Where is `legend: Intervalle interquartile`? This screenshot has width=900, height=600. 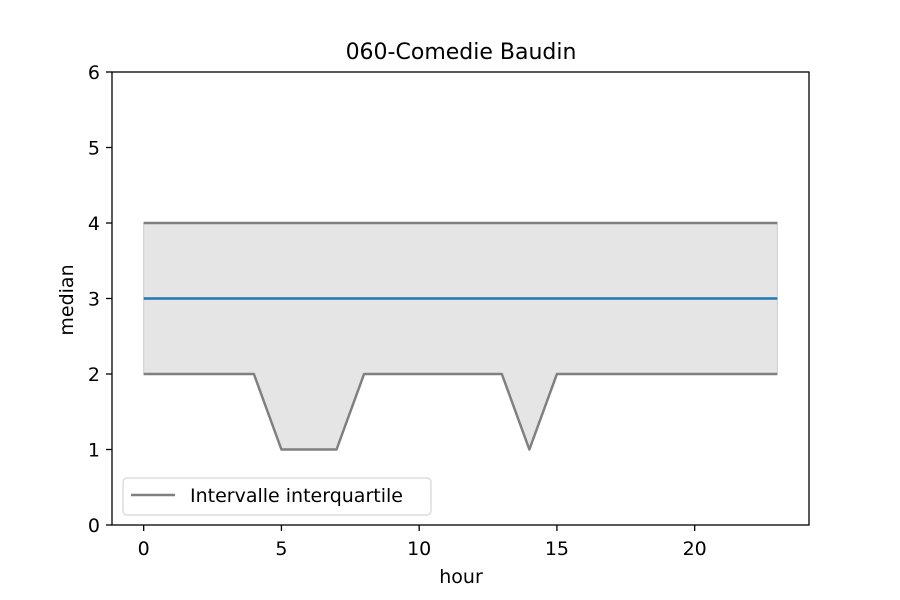 legend: Intervalle interquartile is located at coordinates (277, 496).